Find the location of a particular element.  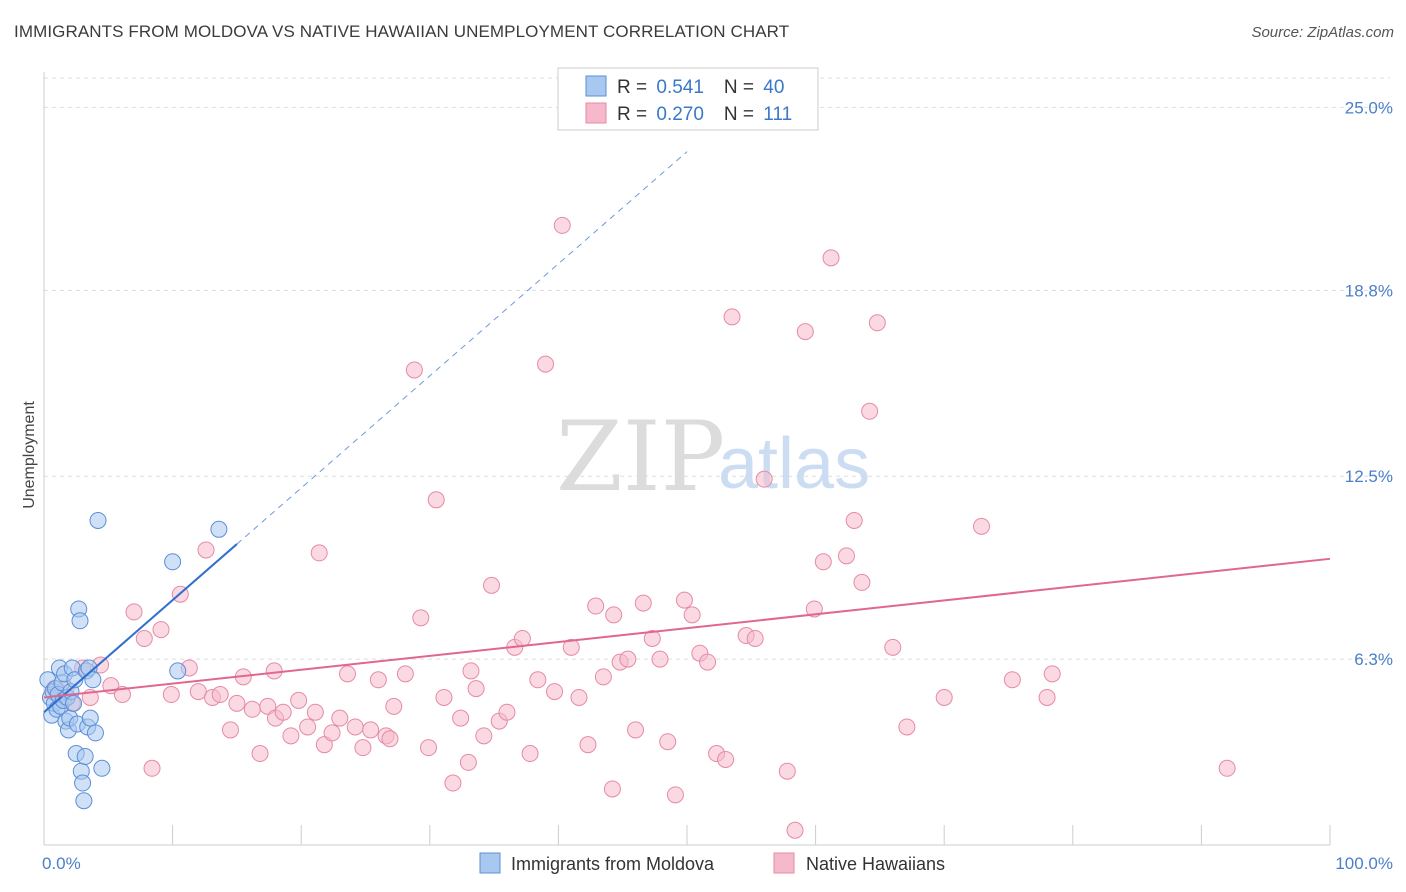

n-label-blue: N = is located at coordinates (741, 87).